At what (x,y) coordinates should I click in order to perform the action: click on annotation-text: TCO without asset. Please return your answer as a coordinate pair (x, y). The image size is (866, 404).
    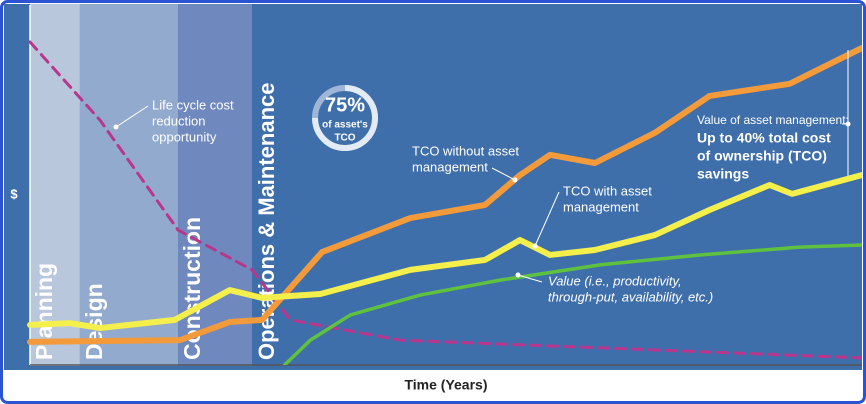
    Looking at the image, I should click on (465, 150).